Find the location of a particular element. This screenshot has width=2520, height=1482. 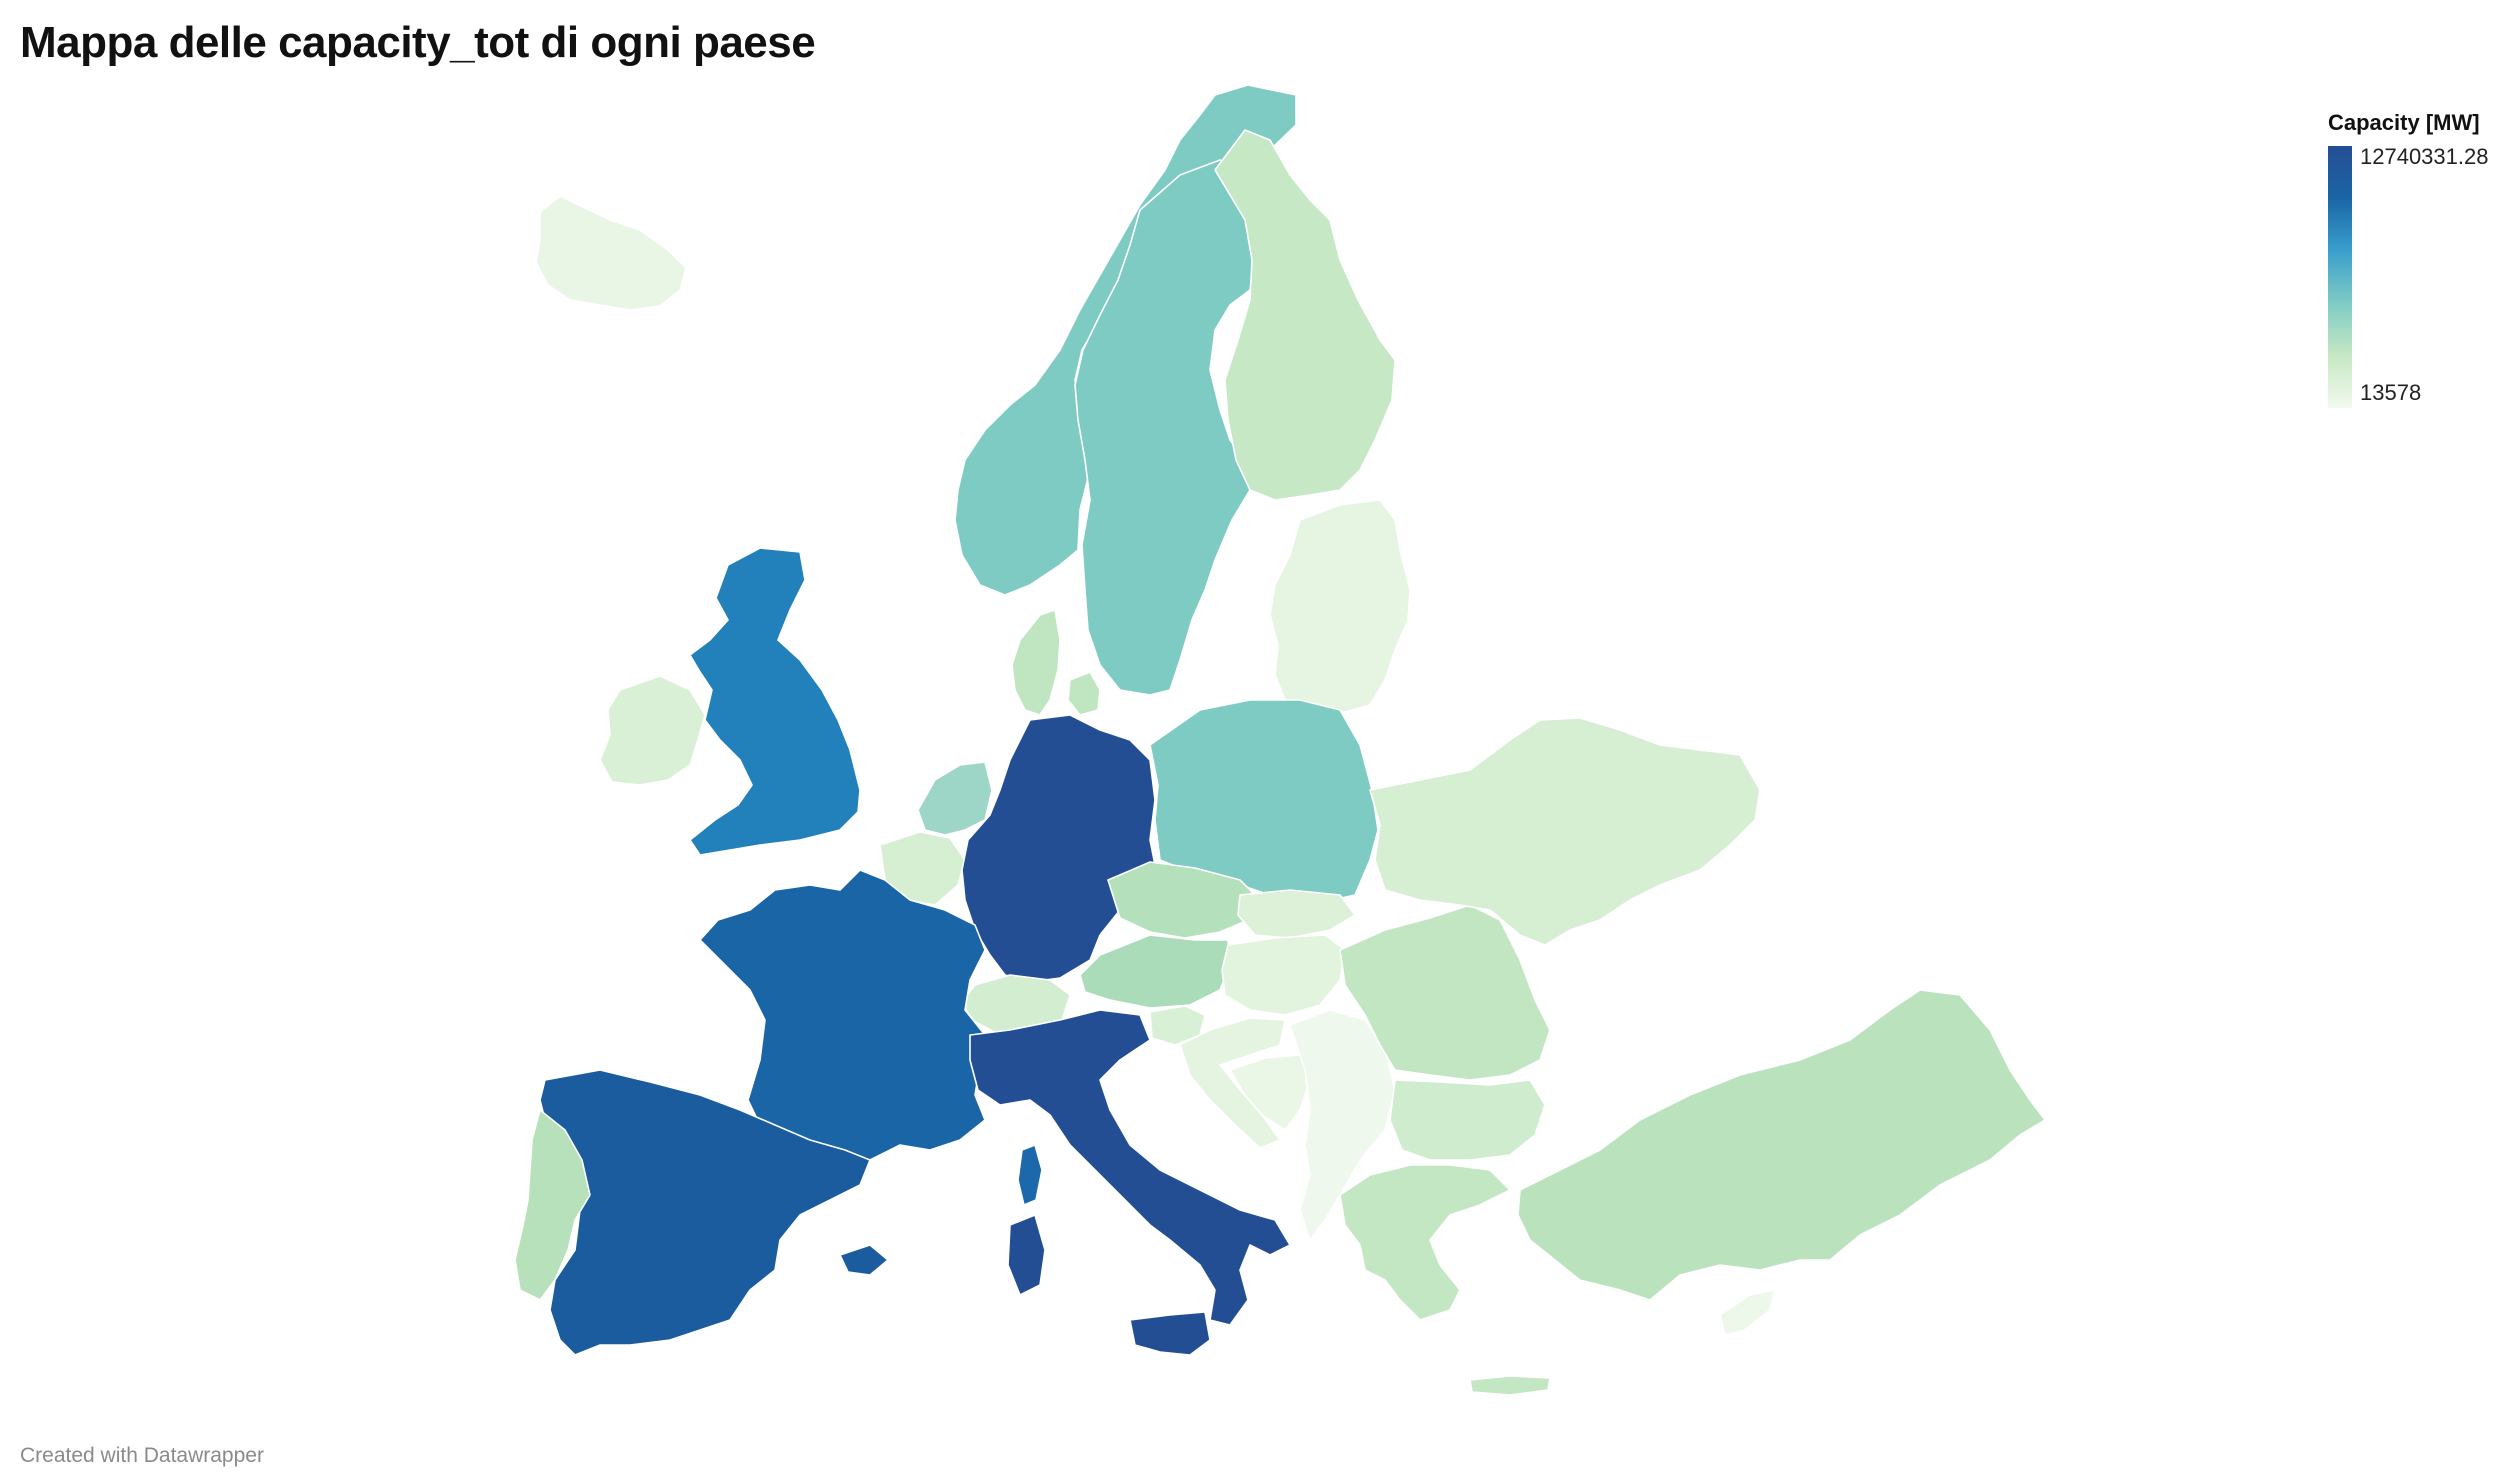

country-ukraine is located at coordinates (1565, 831).